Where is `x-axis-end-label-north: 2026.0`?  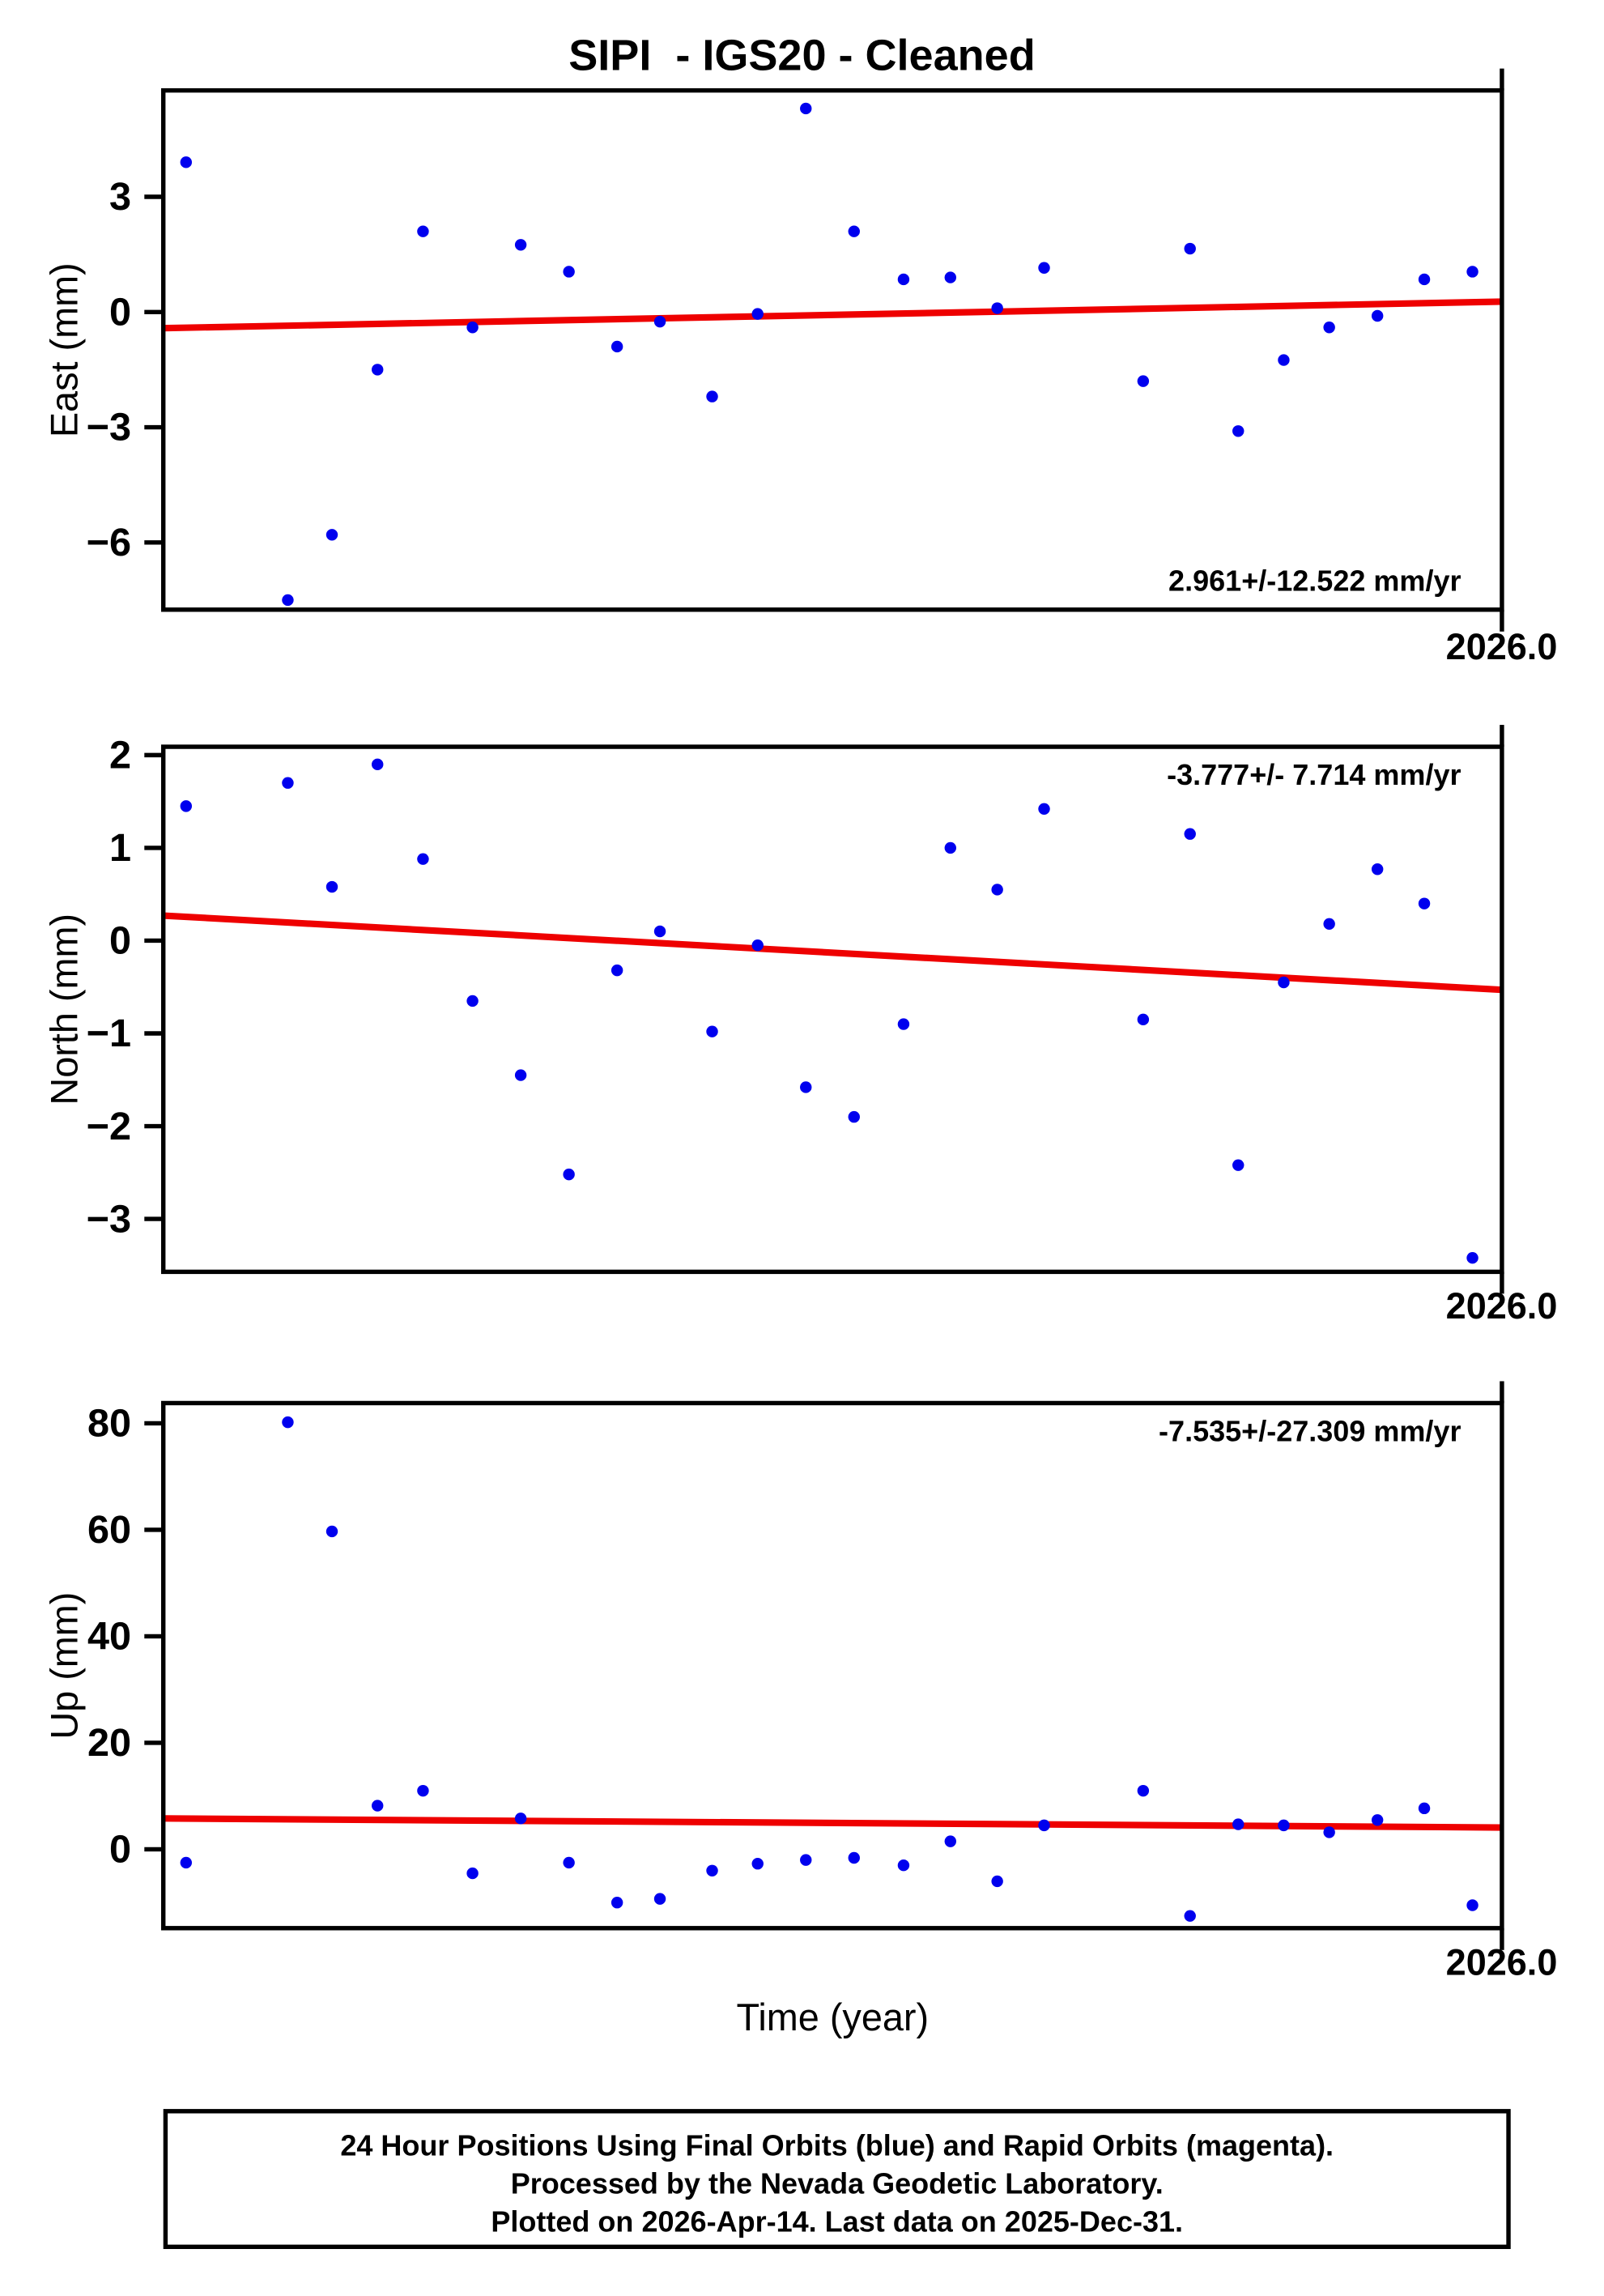 x-axis-end-label-north: 2026.0 is located at coordinates (1501, 1306).